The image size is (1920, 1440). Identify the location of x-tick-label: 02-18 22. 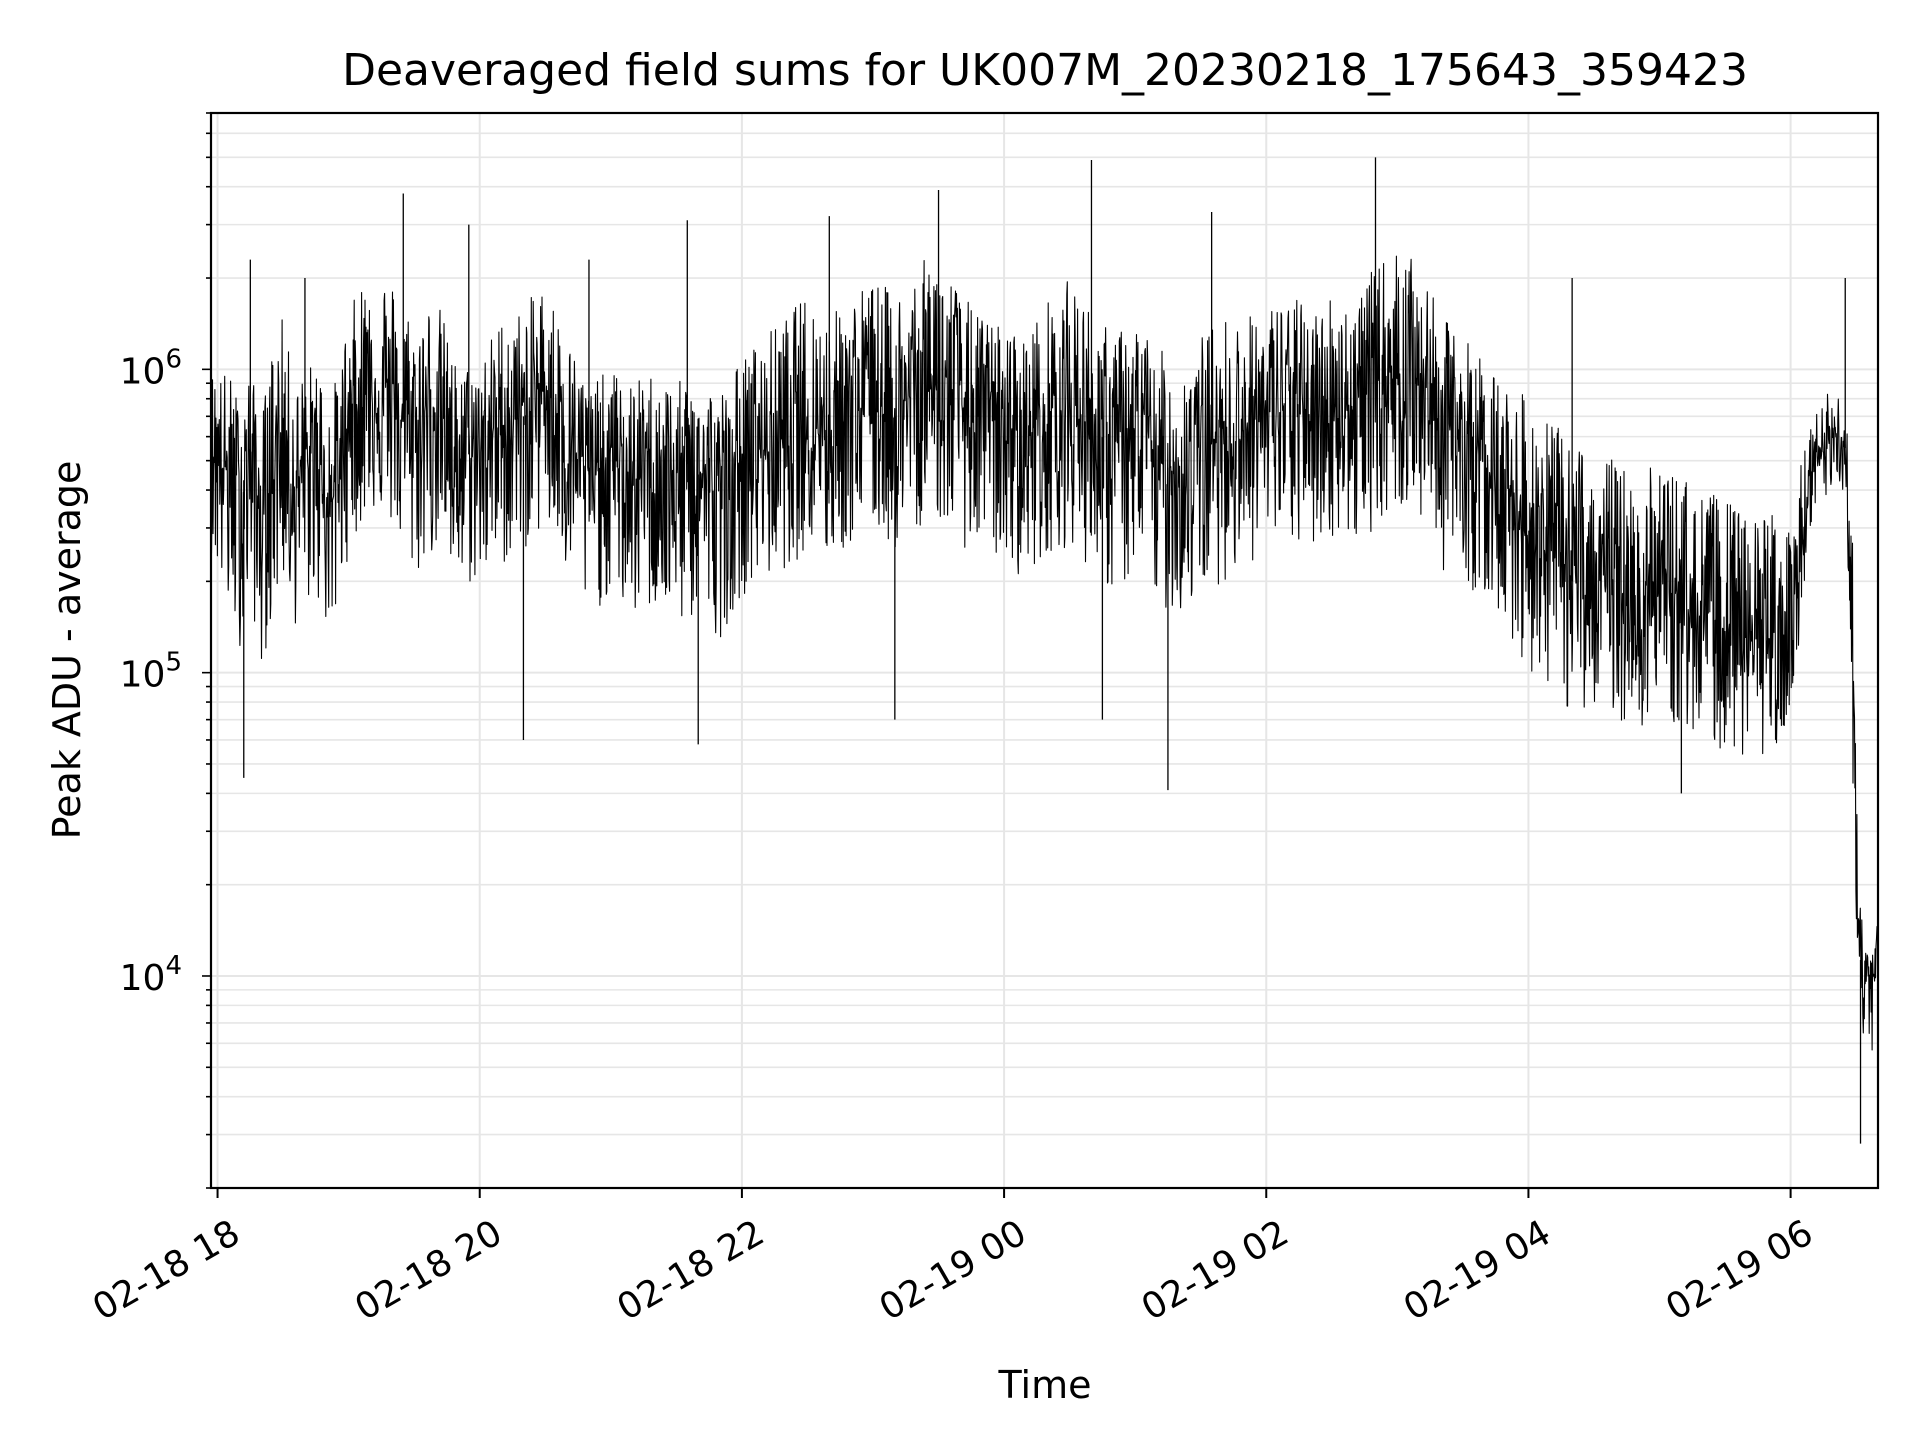
(691, 1270).